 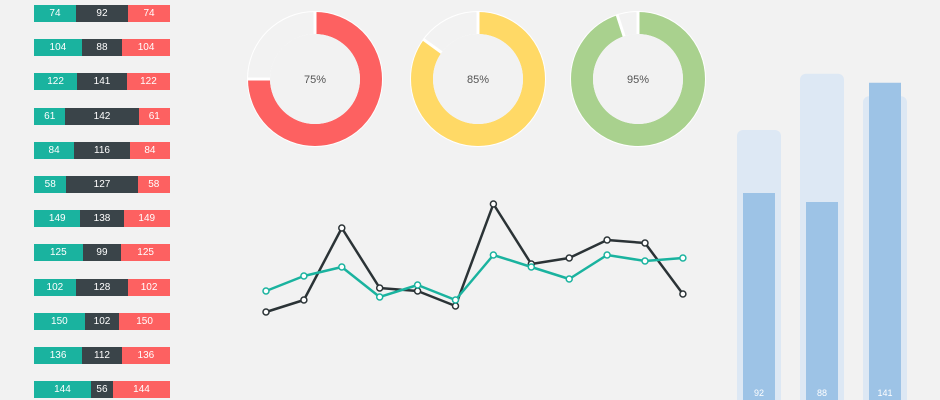 I want to click on column: 92, so click(x=759, y=265).